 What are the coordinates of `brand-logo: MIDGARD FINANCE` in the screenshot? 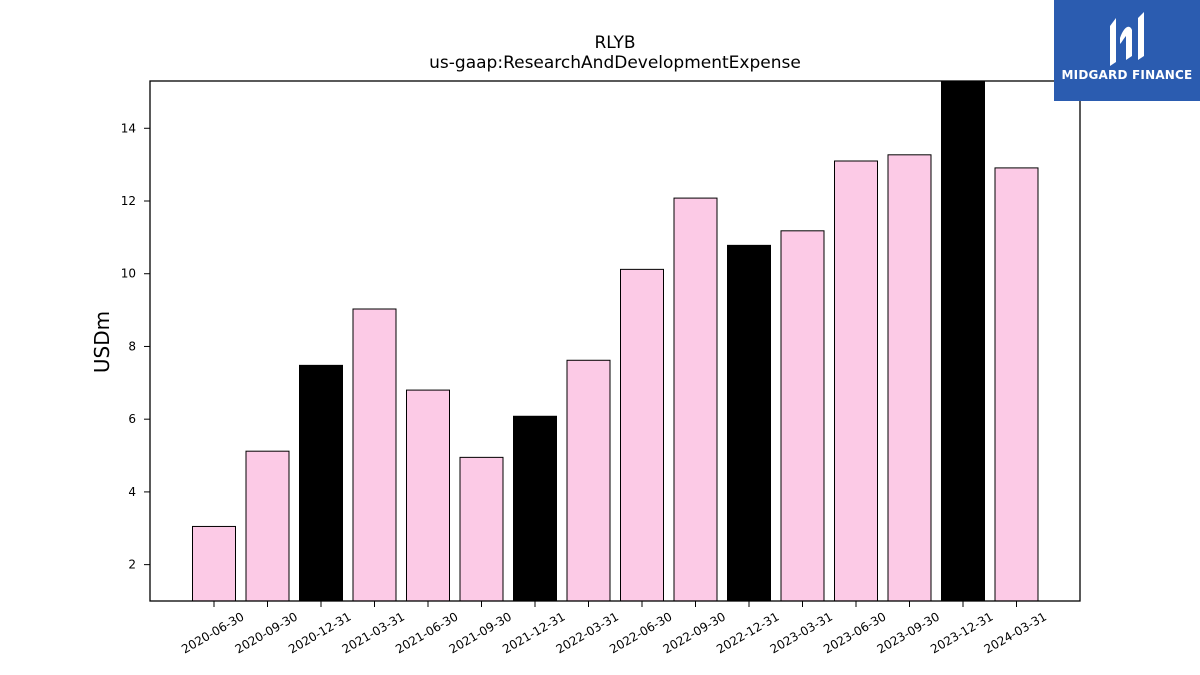 It's located at (1127, 50).